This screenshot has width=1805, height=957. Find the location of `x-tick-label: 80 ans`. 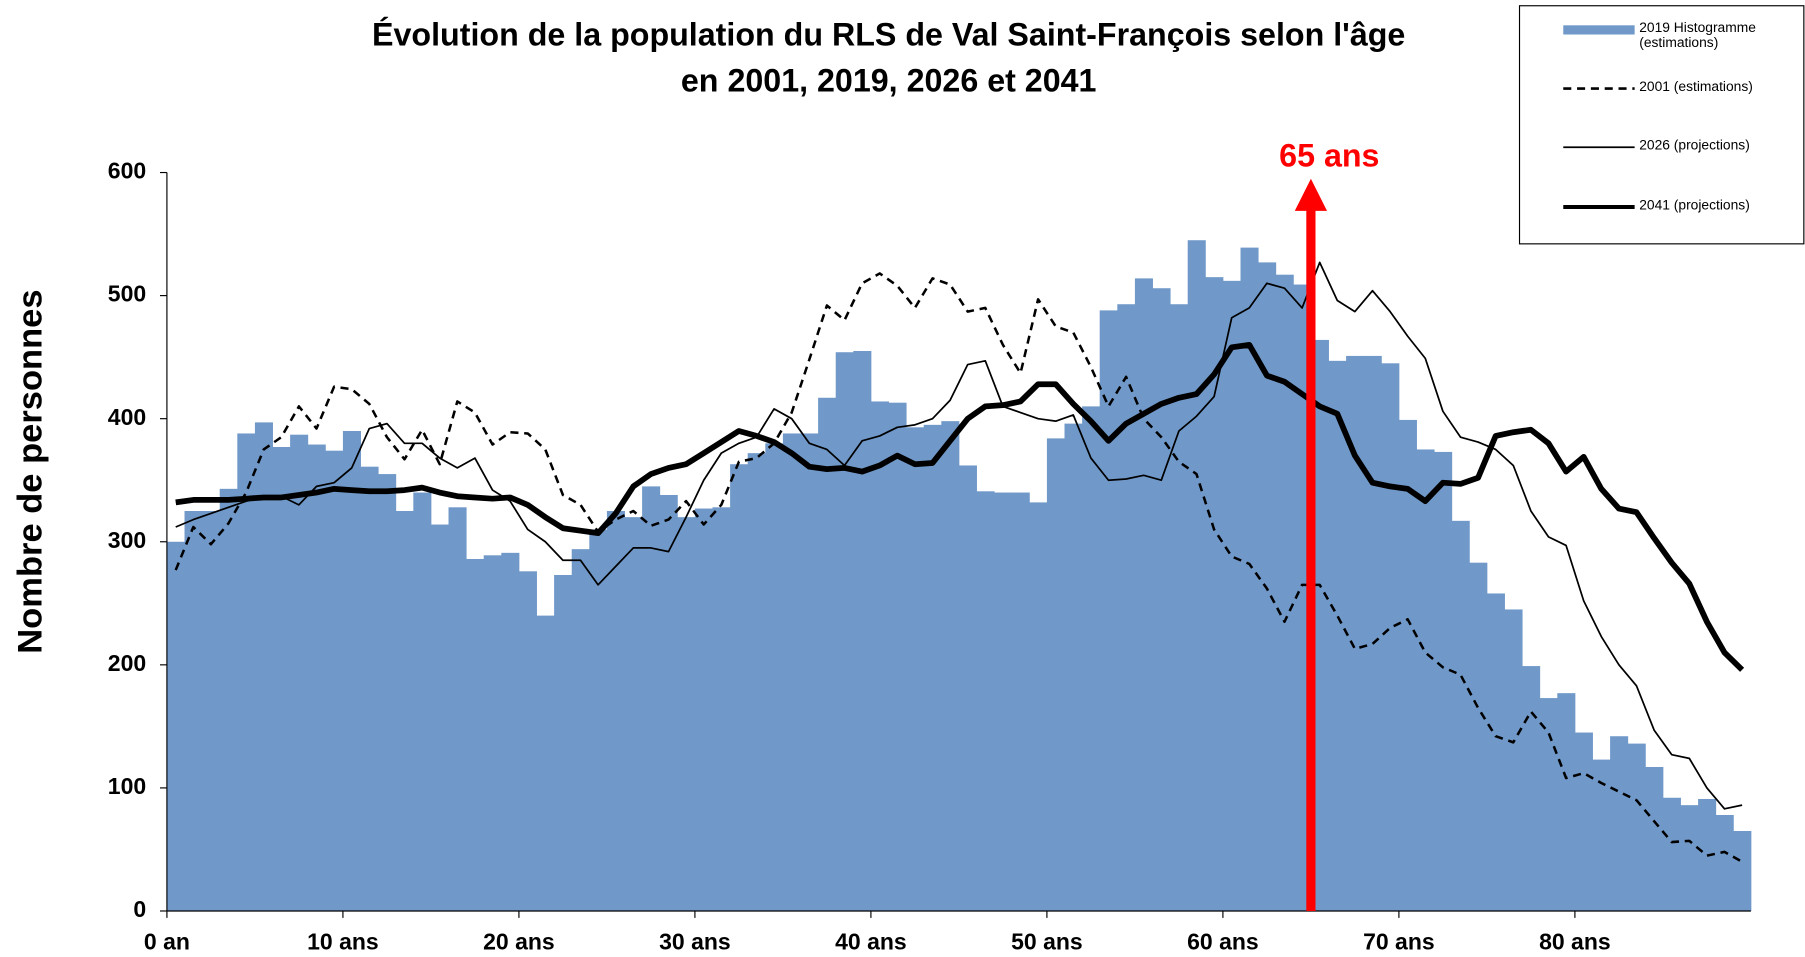

x-tick-label: 80 ans is located at coordinates (1575, 941).